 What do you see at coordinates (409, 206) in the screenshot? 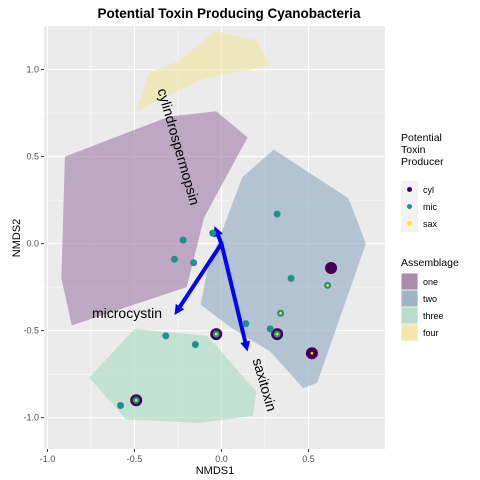
I see `legend-key-mic` at bounding box center [409, 206].